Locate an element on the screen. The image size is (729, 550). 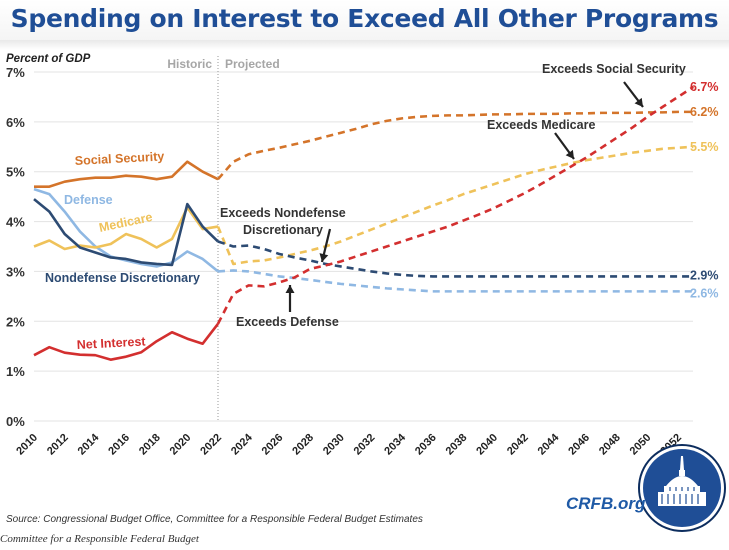
x-tick-label: 2050 is located at coordinates (641, 445).